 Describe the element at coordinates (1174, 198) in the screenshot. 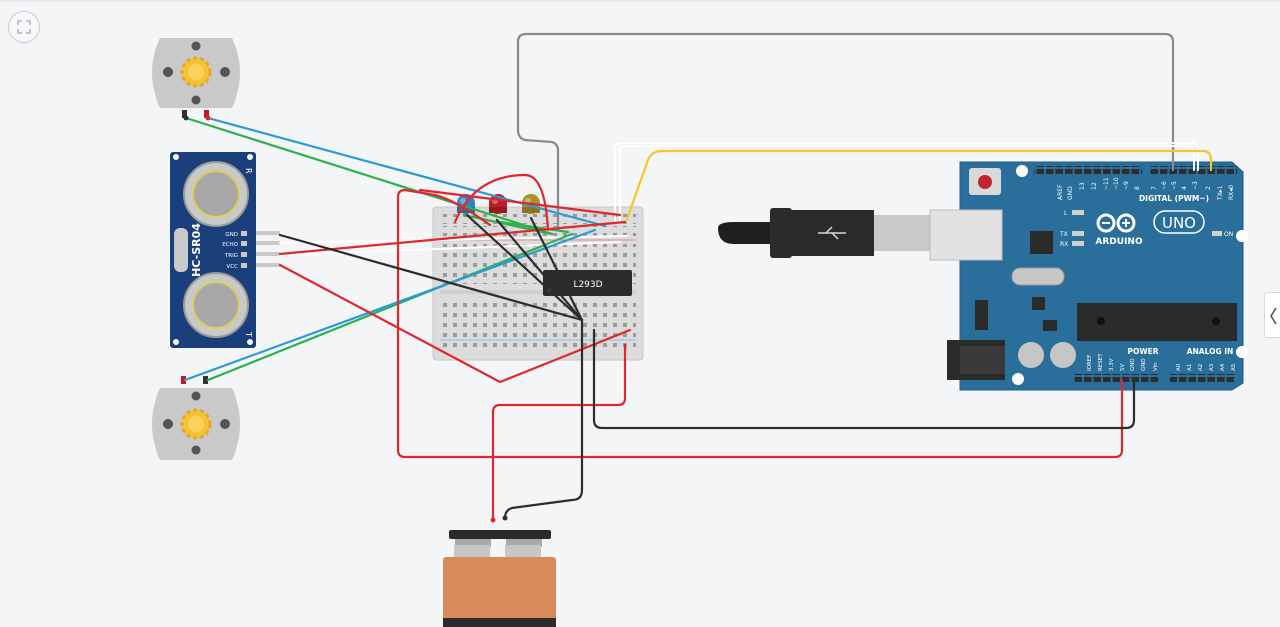

I see `digital-label: DIGITAL (PWM~)` at that location.